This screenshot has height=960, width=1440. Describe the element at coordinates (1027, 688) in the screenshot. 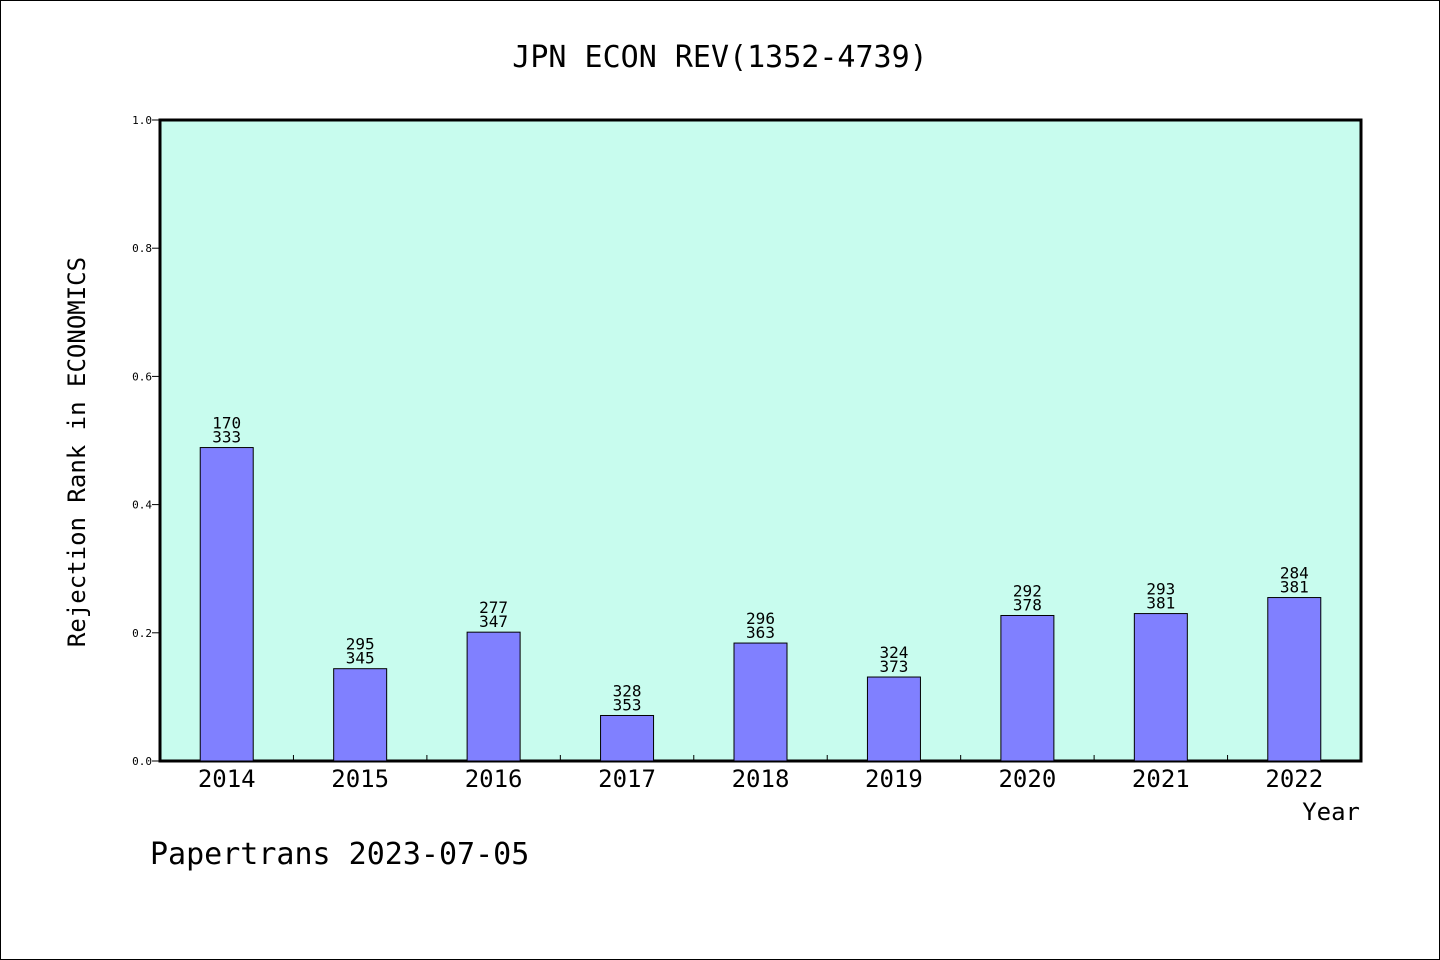

I see `bar-2020` at that location.